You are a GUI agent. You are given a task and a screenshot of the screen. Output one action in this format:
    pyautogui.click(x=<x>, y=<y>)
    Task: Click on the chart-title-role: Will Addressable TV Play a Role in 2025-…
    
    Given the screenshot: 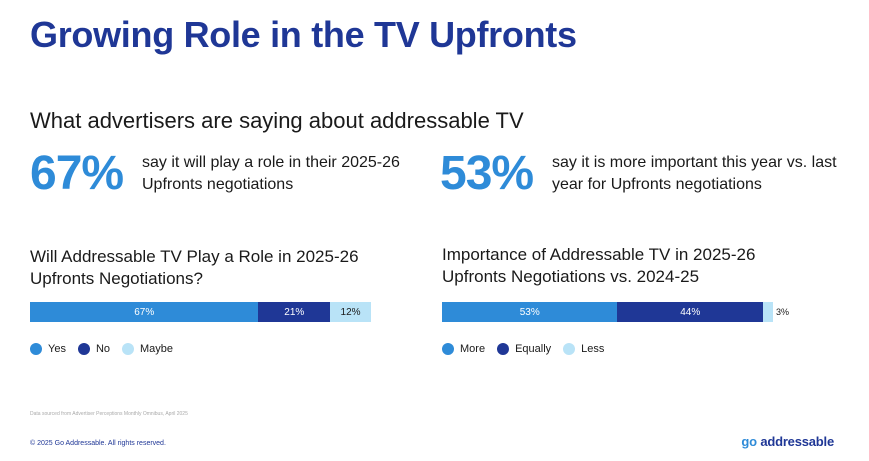 What is the action you would take?
    pyautogui.click(x=194, y=267)
    